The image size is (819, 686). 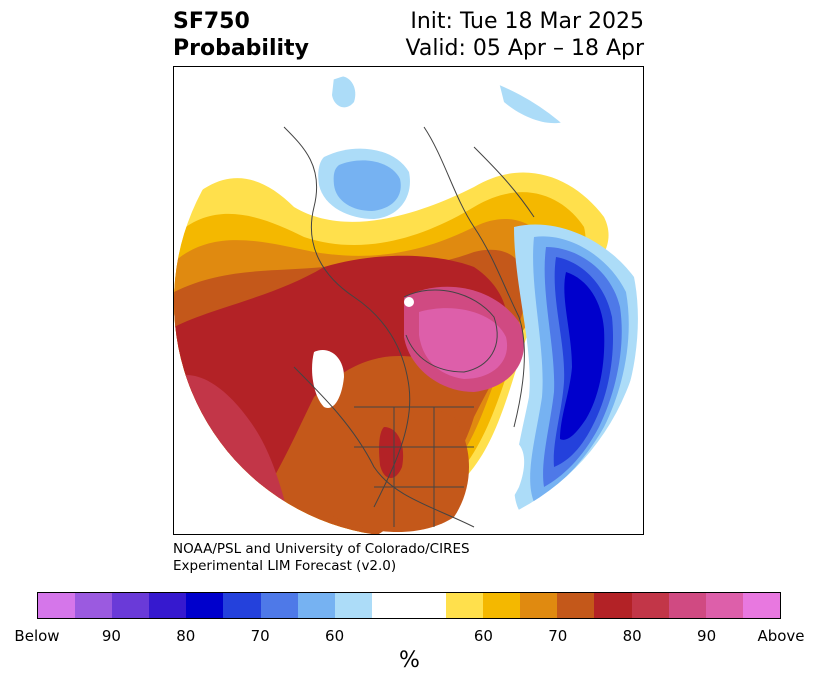 What do you see at coordinates (525, 48) in the screenshot?
I see `valid-dates: Valid: 05 Apr – 18 Apr` at bounding box center [525, 48].